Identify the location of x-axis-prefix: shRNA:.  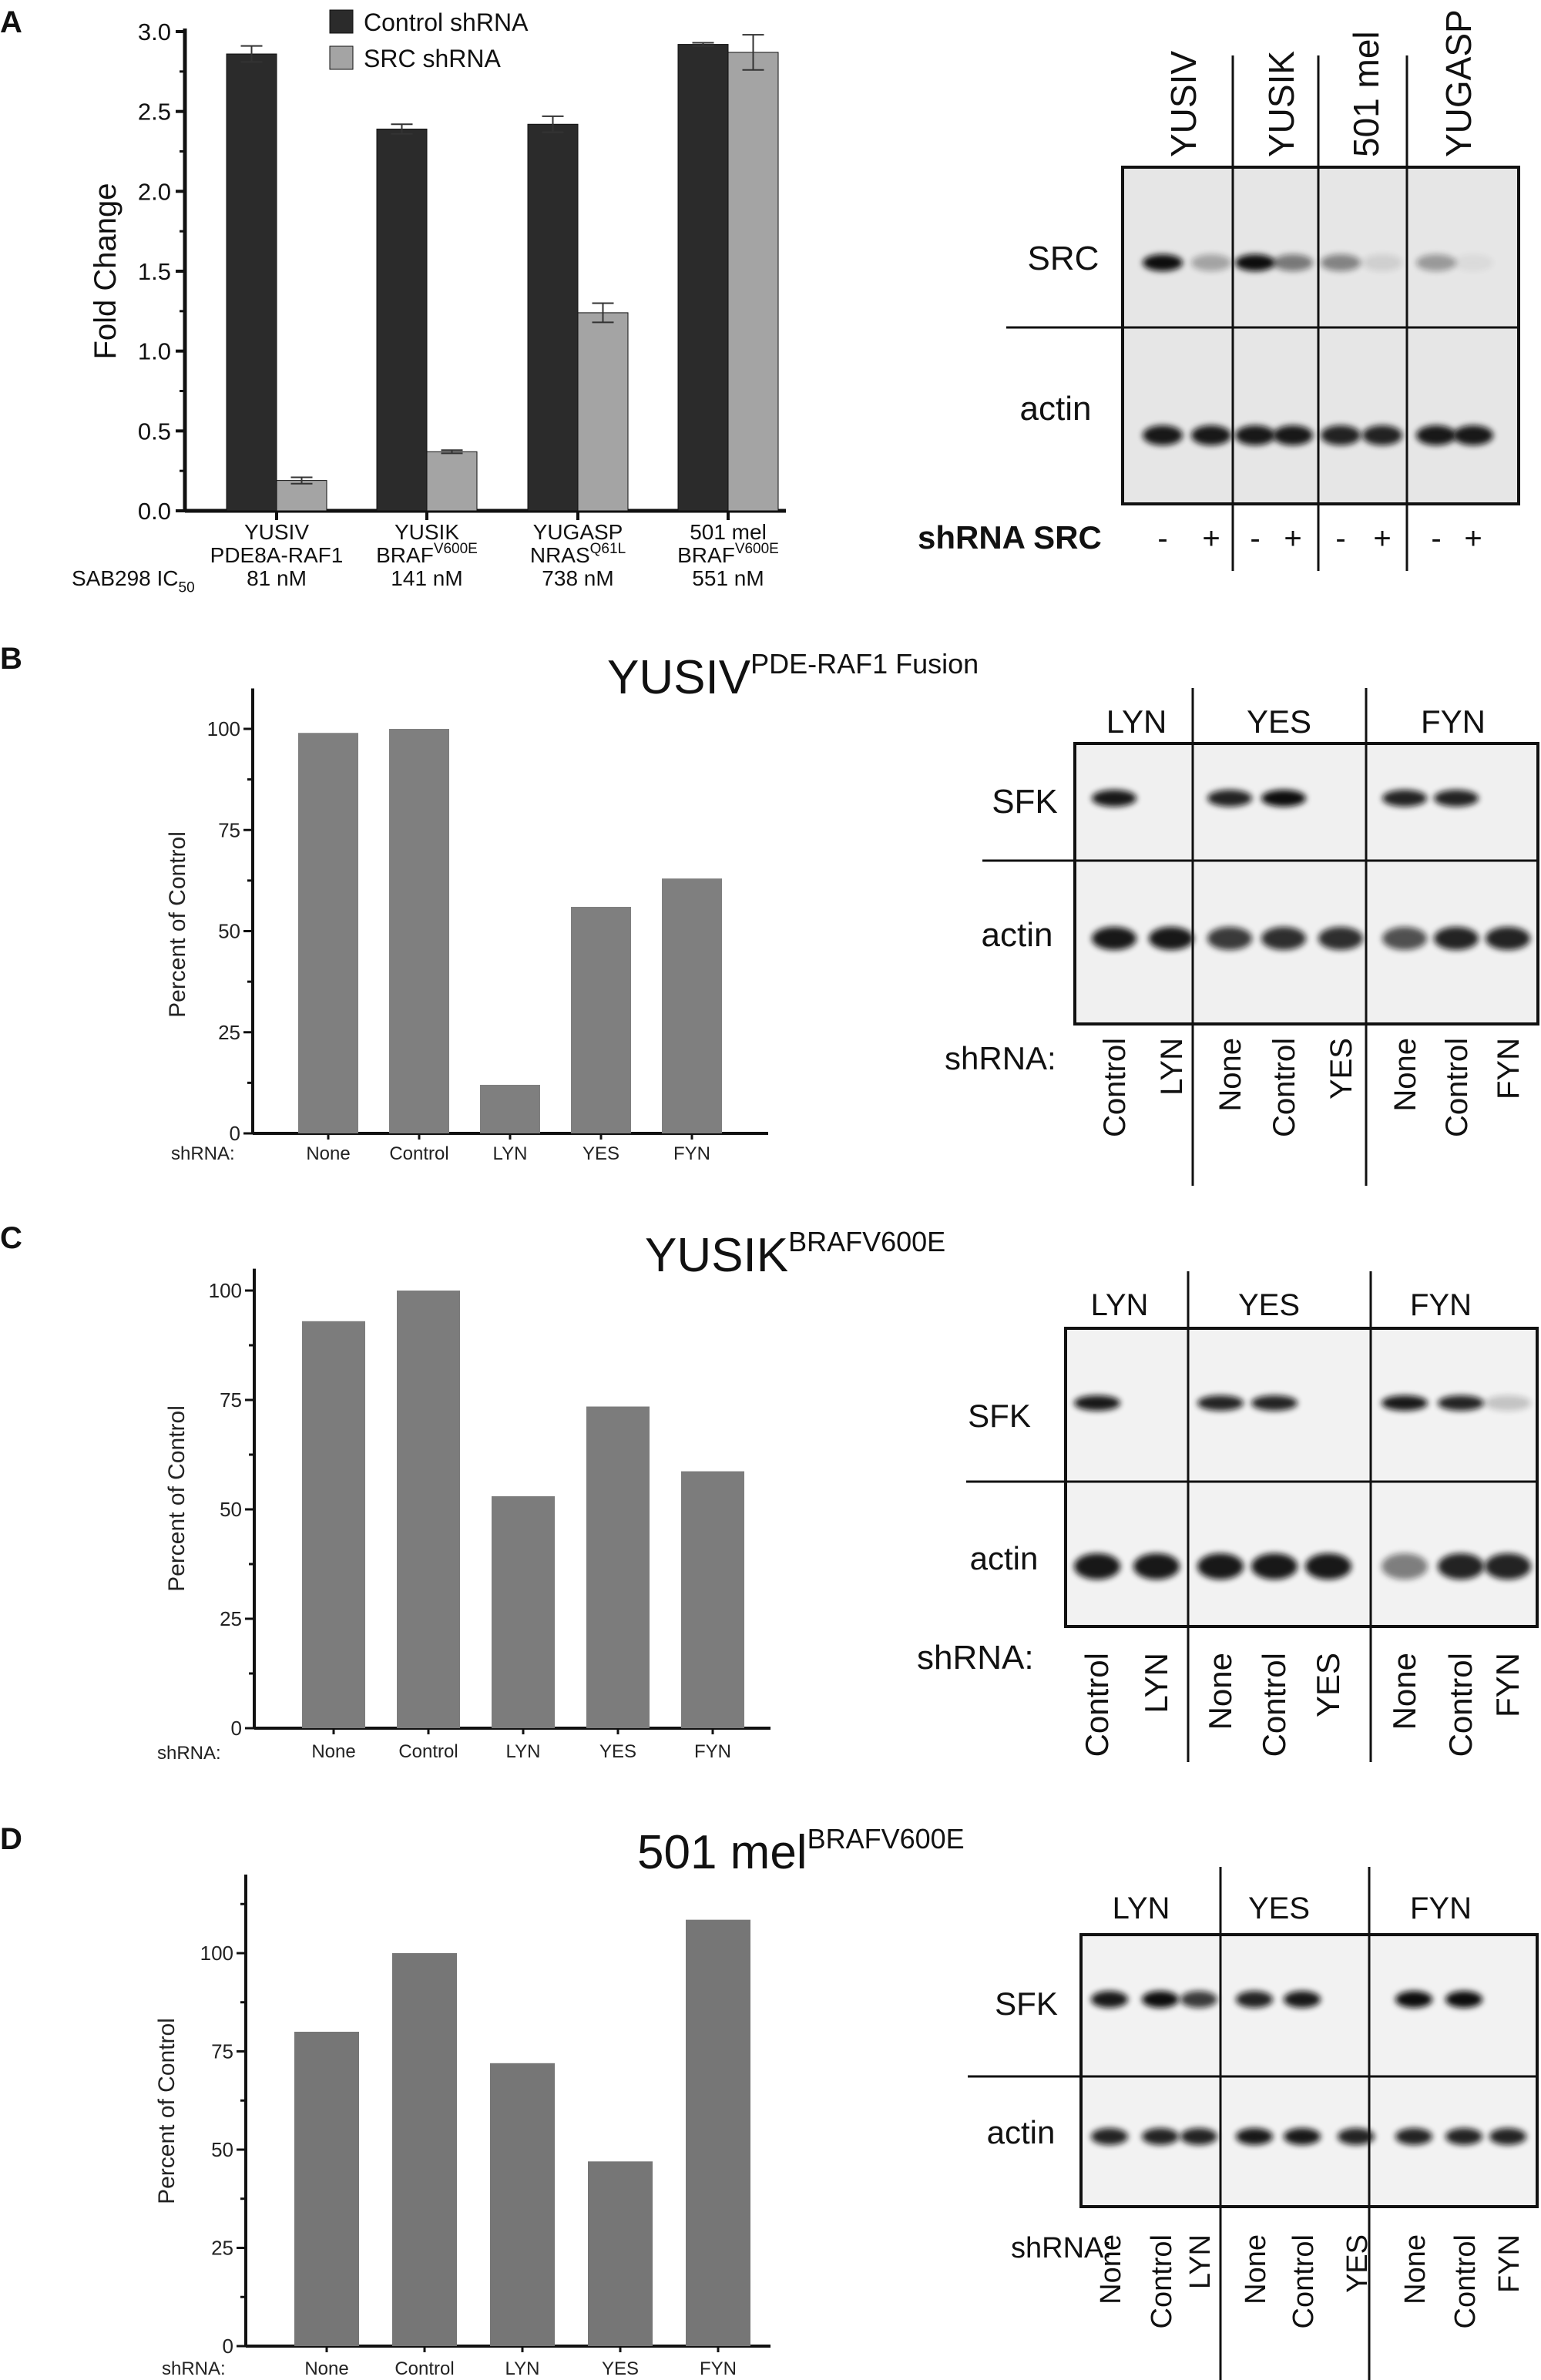
(194, 2369).